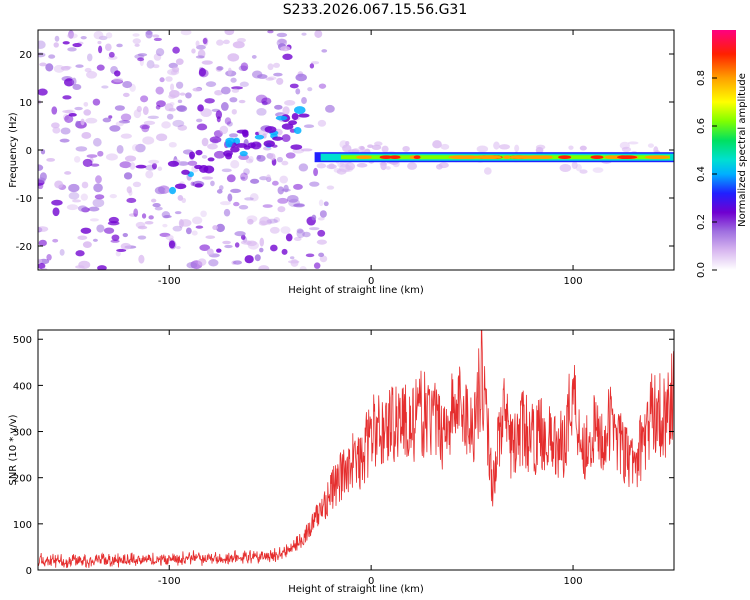  What do you see at coordinates (573, 281) in the screenshot?
I see `x-tick-label: 100` at bounding box center [573, 281].